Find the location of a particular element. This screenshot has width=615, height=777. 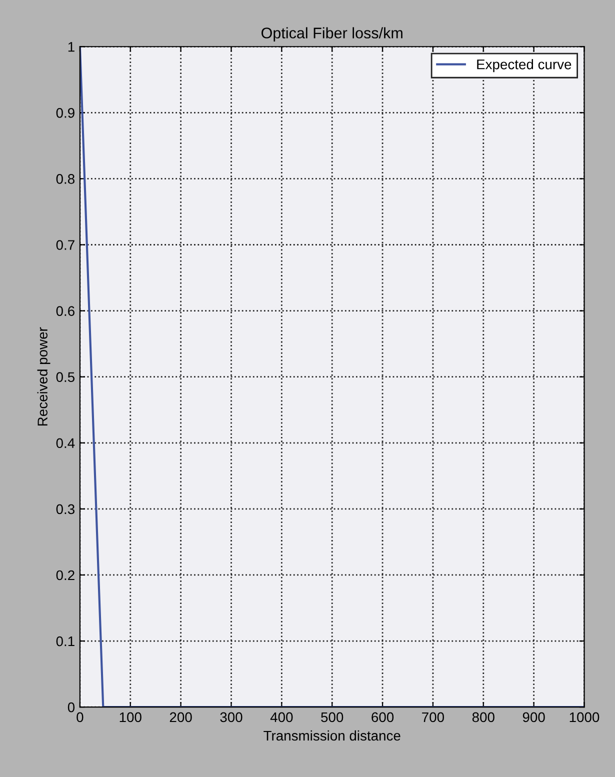

y-tick-label: 0.7 is located at coordinates (65, 245).